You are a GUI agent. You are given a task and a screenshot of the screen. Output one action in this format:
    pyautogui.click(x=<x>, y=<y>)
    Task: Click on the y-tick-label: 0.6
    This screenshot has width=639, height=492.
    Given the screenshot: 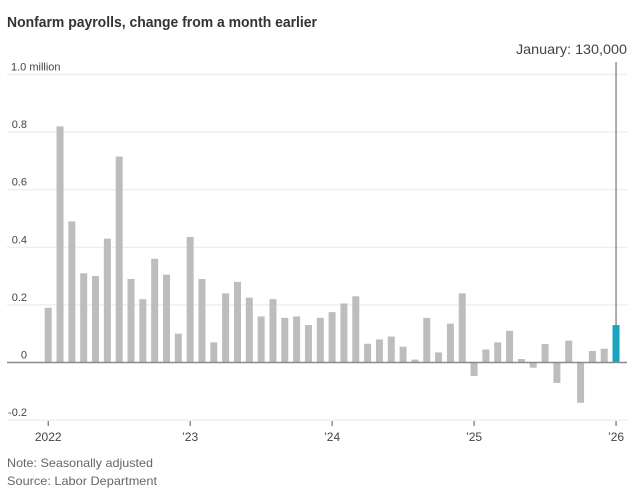 What is the action you would take?
    pyautogui.click(x=19, y=183)
    